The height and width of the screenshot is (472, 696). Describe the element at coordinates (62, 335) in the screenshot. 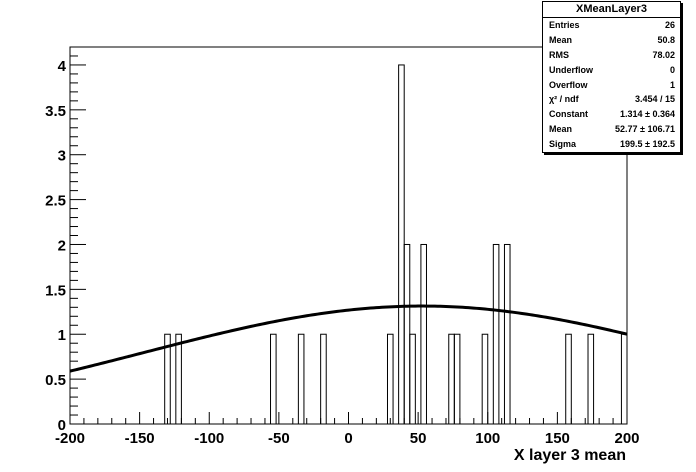

I see `y-tick-label: 1` at that location.